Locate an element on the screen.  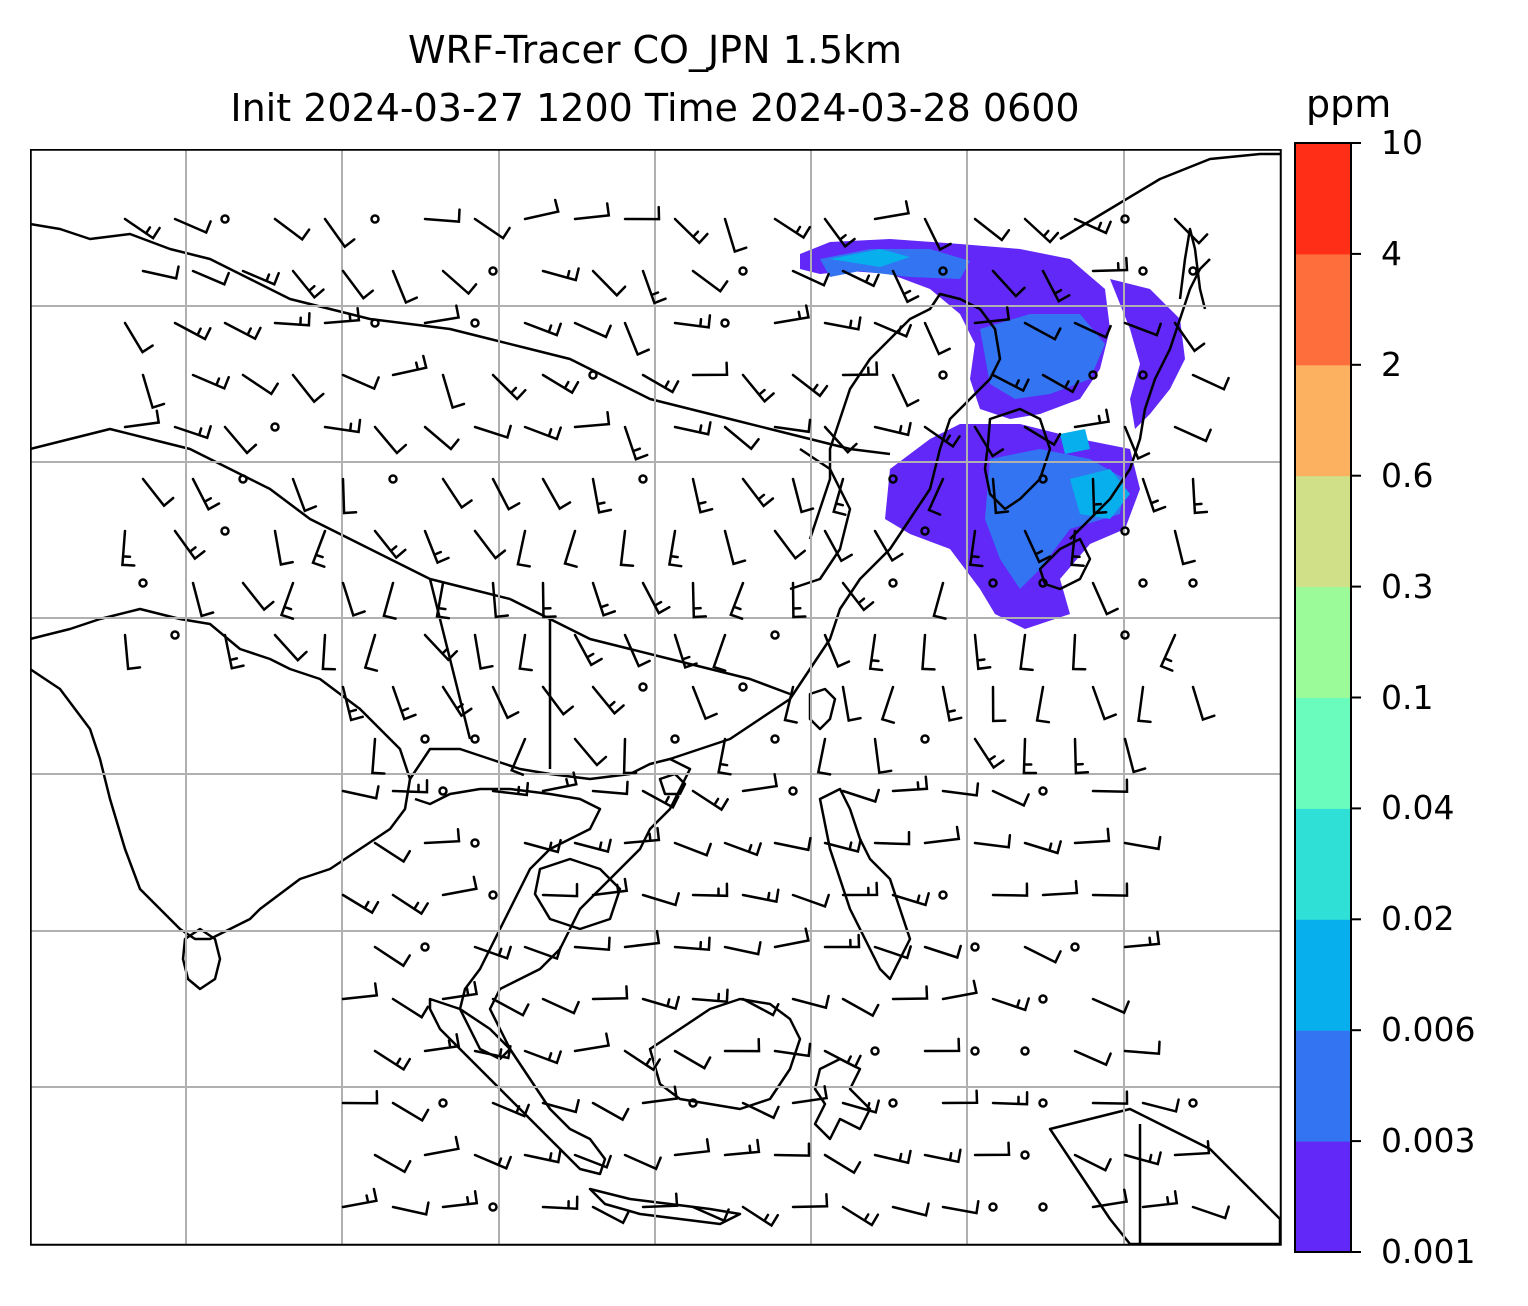
colorbar-tick-label: 2 is located at coordinates (1391, 364).